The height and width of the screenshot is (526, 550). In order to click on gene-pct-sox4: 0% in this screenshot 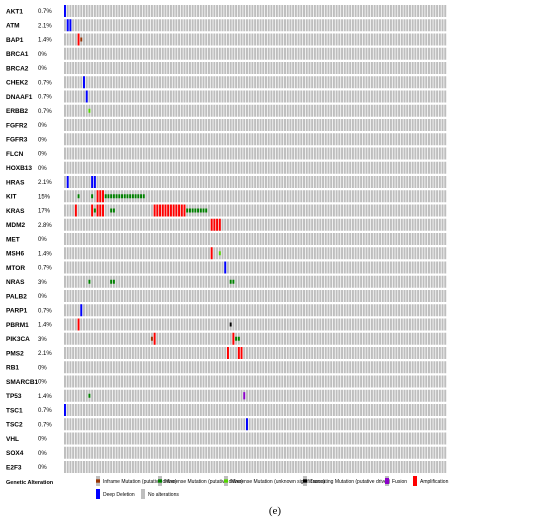, I will do `click(42, 454)`.